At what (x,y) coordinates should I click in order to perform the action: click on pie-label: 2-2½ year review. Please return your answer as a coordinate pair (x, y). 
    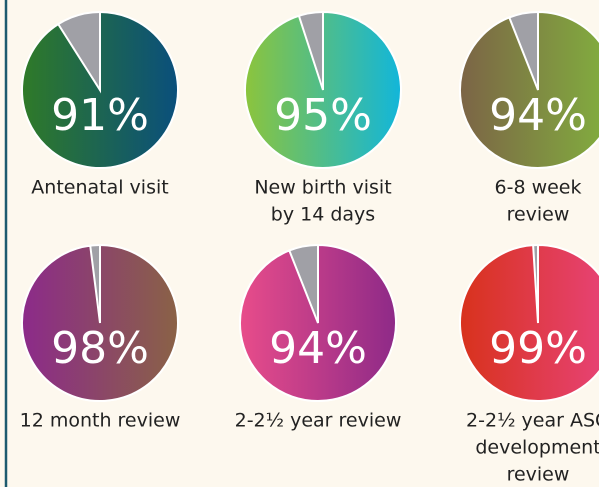
    Looking at the image, I should click on (318, 421).